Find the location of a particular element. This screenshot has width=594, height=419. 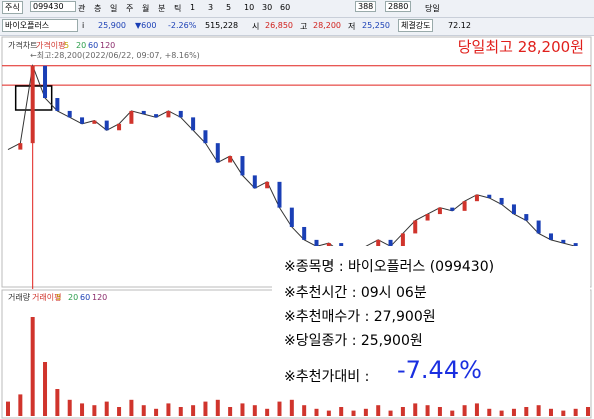

open-label: 시 is located at coordinates (256, 26).